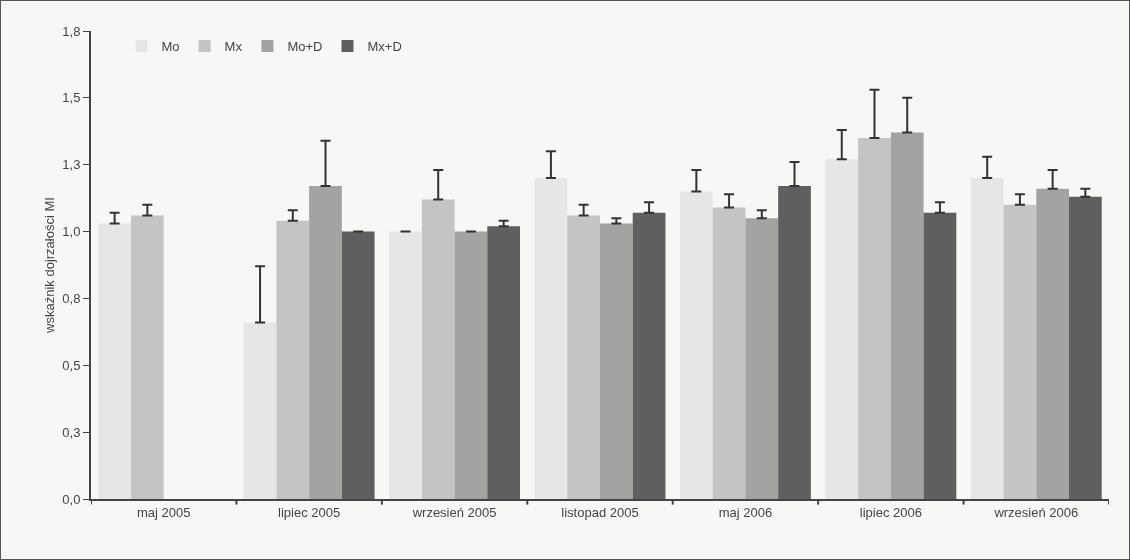 This screenshot has height=560, width=1130. I want to click on y-tick-label: 1,3, so click(71, 165).